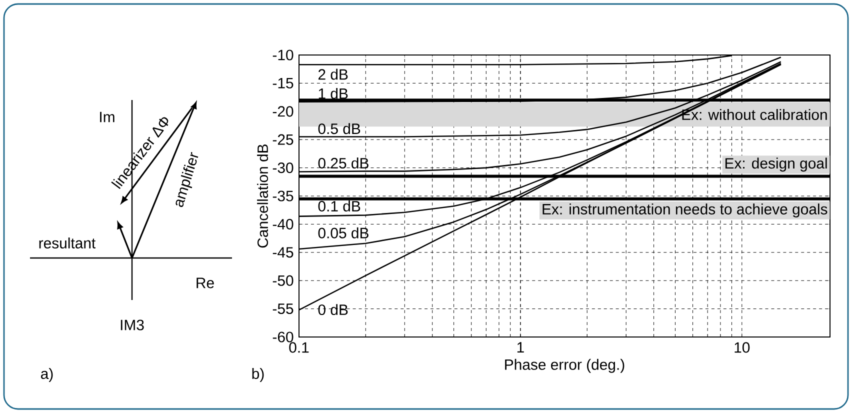 Image resolution: width=852 pixels, height=413 pixels. Describe the element at coordinates (283, 111) in the screenshot. I see `y-tick-label: -20` at that location.